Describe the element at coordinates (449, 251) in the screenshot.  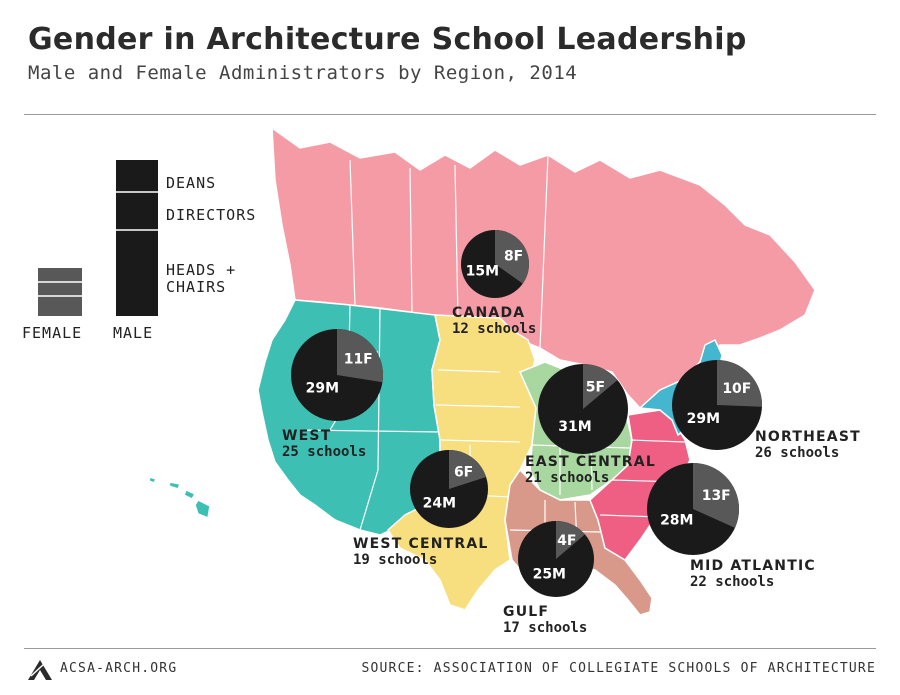
I see `canada-province-lines` at that location.